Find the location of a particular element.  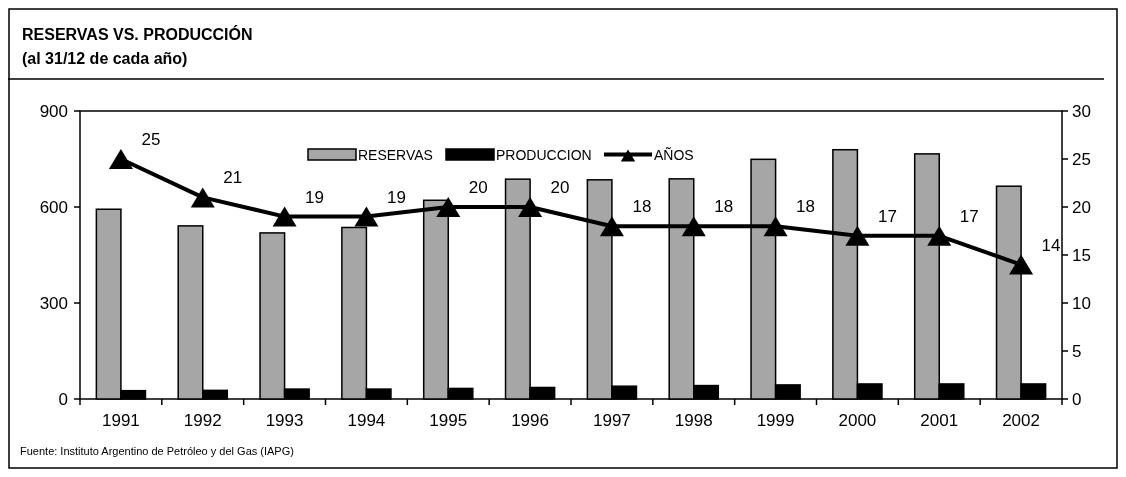

chart-subtitle: (al 31/12 de cada año) is located at coordinates (105, 58).